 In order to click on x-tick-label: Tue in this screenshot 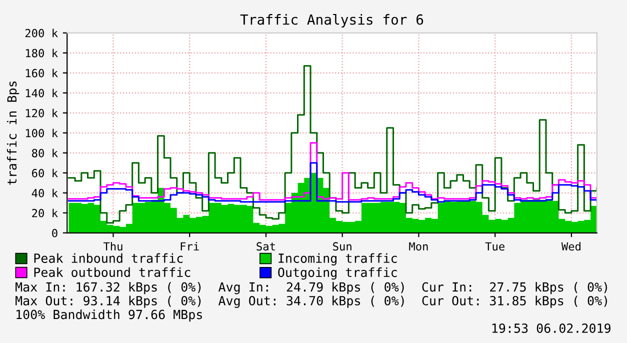, I will do `click(494, 246)`.